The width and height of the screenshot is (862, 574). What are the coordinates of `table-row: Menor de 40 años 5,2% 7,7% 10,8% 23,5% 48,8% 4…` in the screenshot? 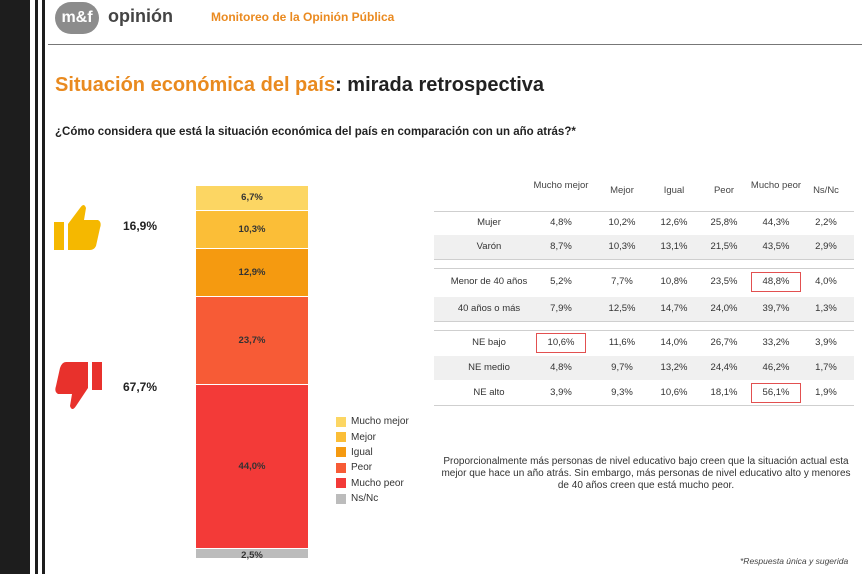 It's located at (644, 282).